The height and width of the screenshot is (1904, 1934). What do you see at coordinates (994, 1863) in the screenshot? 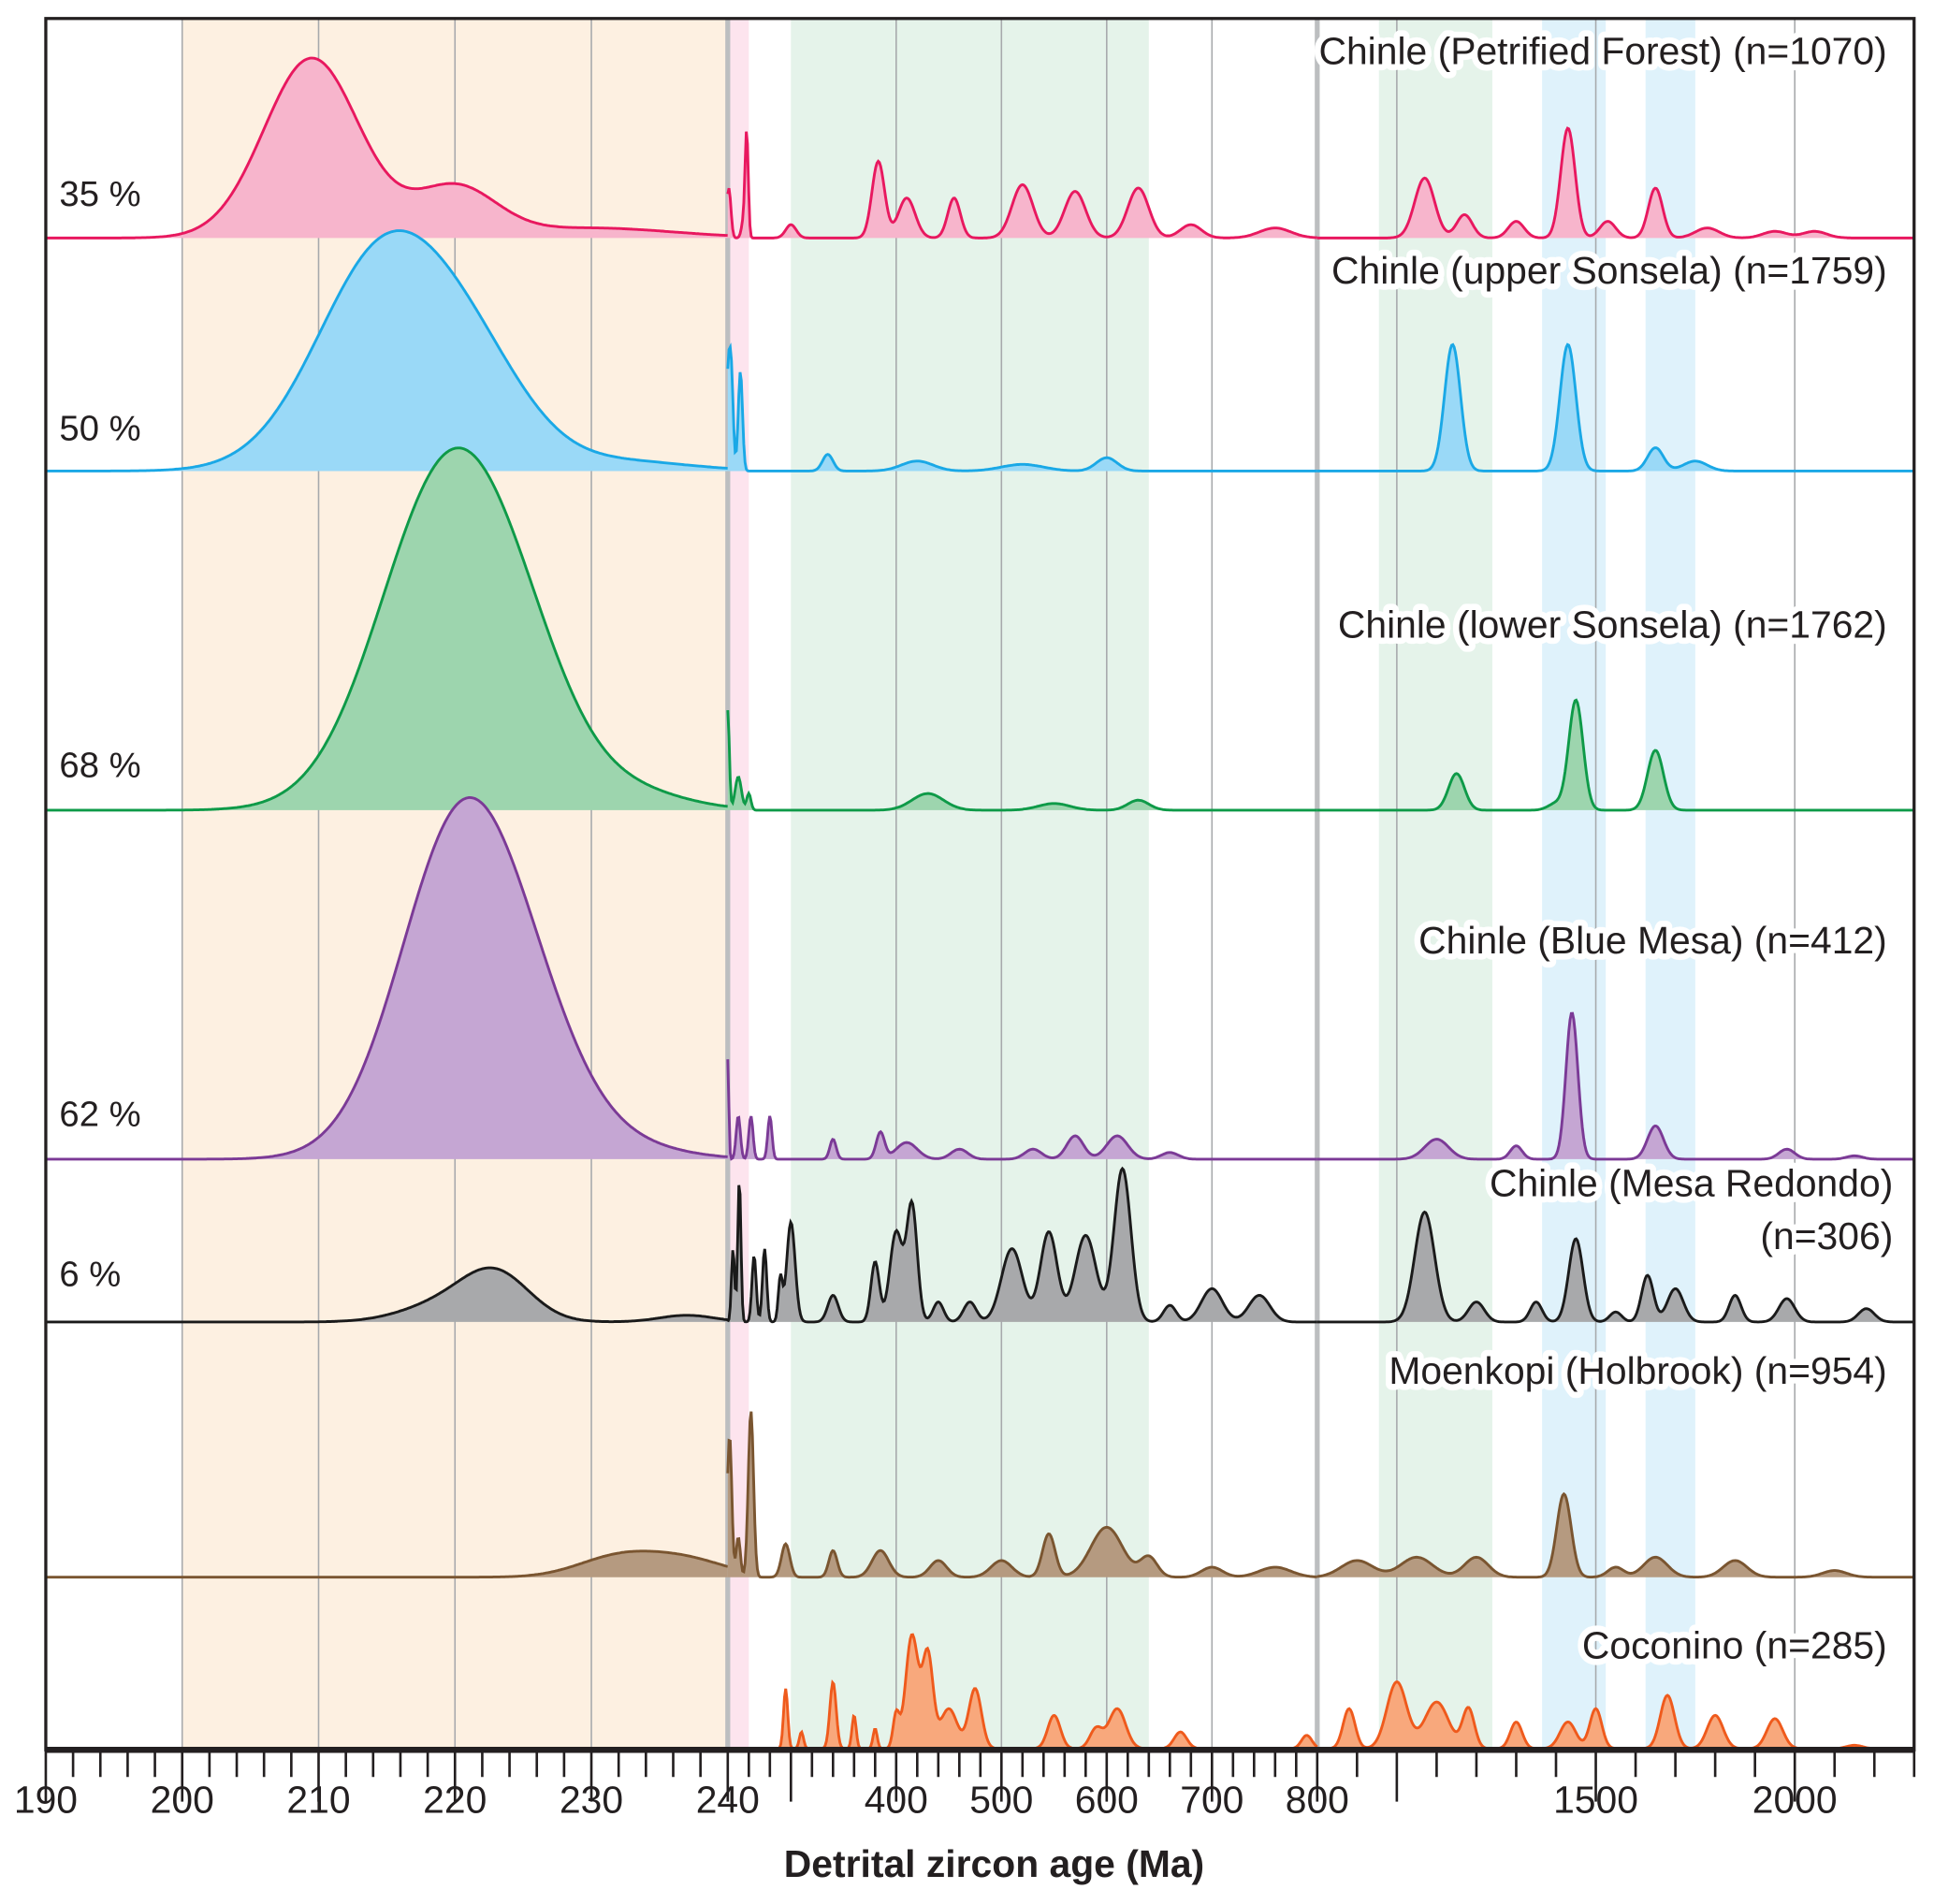
I see `x-axis-label: Detrital zircon age (Ma)` at bounding box center [994, 1863].